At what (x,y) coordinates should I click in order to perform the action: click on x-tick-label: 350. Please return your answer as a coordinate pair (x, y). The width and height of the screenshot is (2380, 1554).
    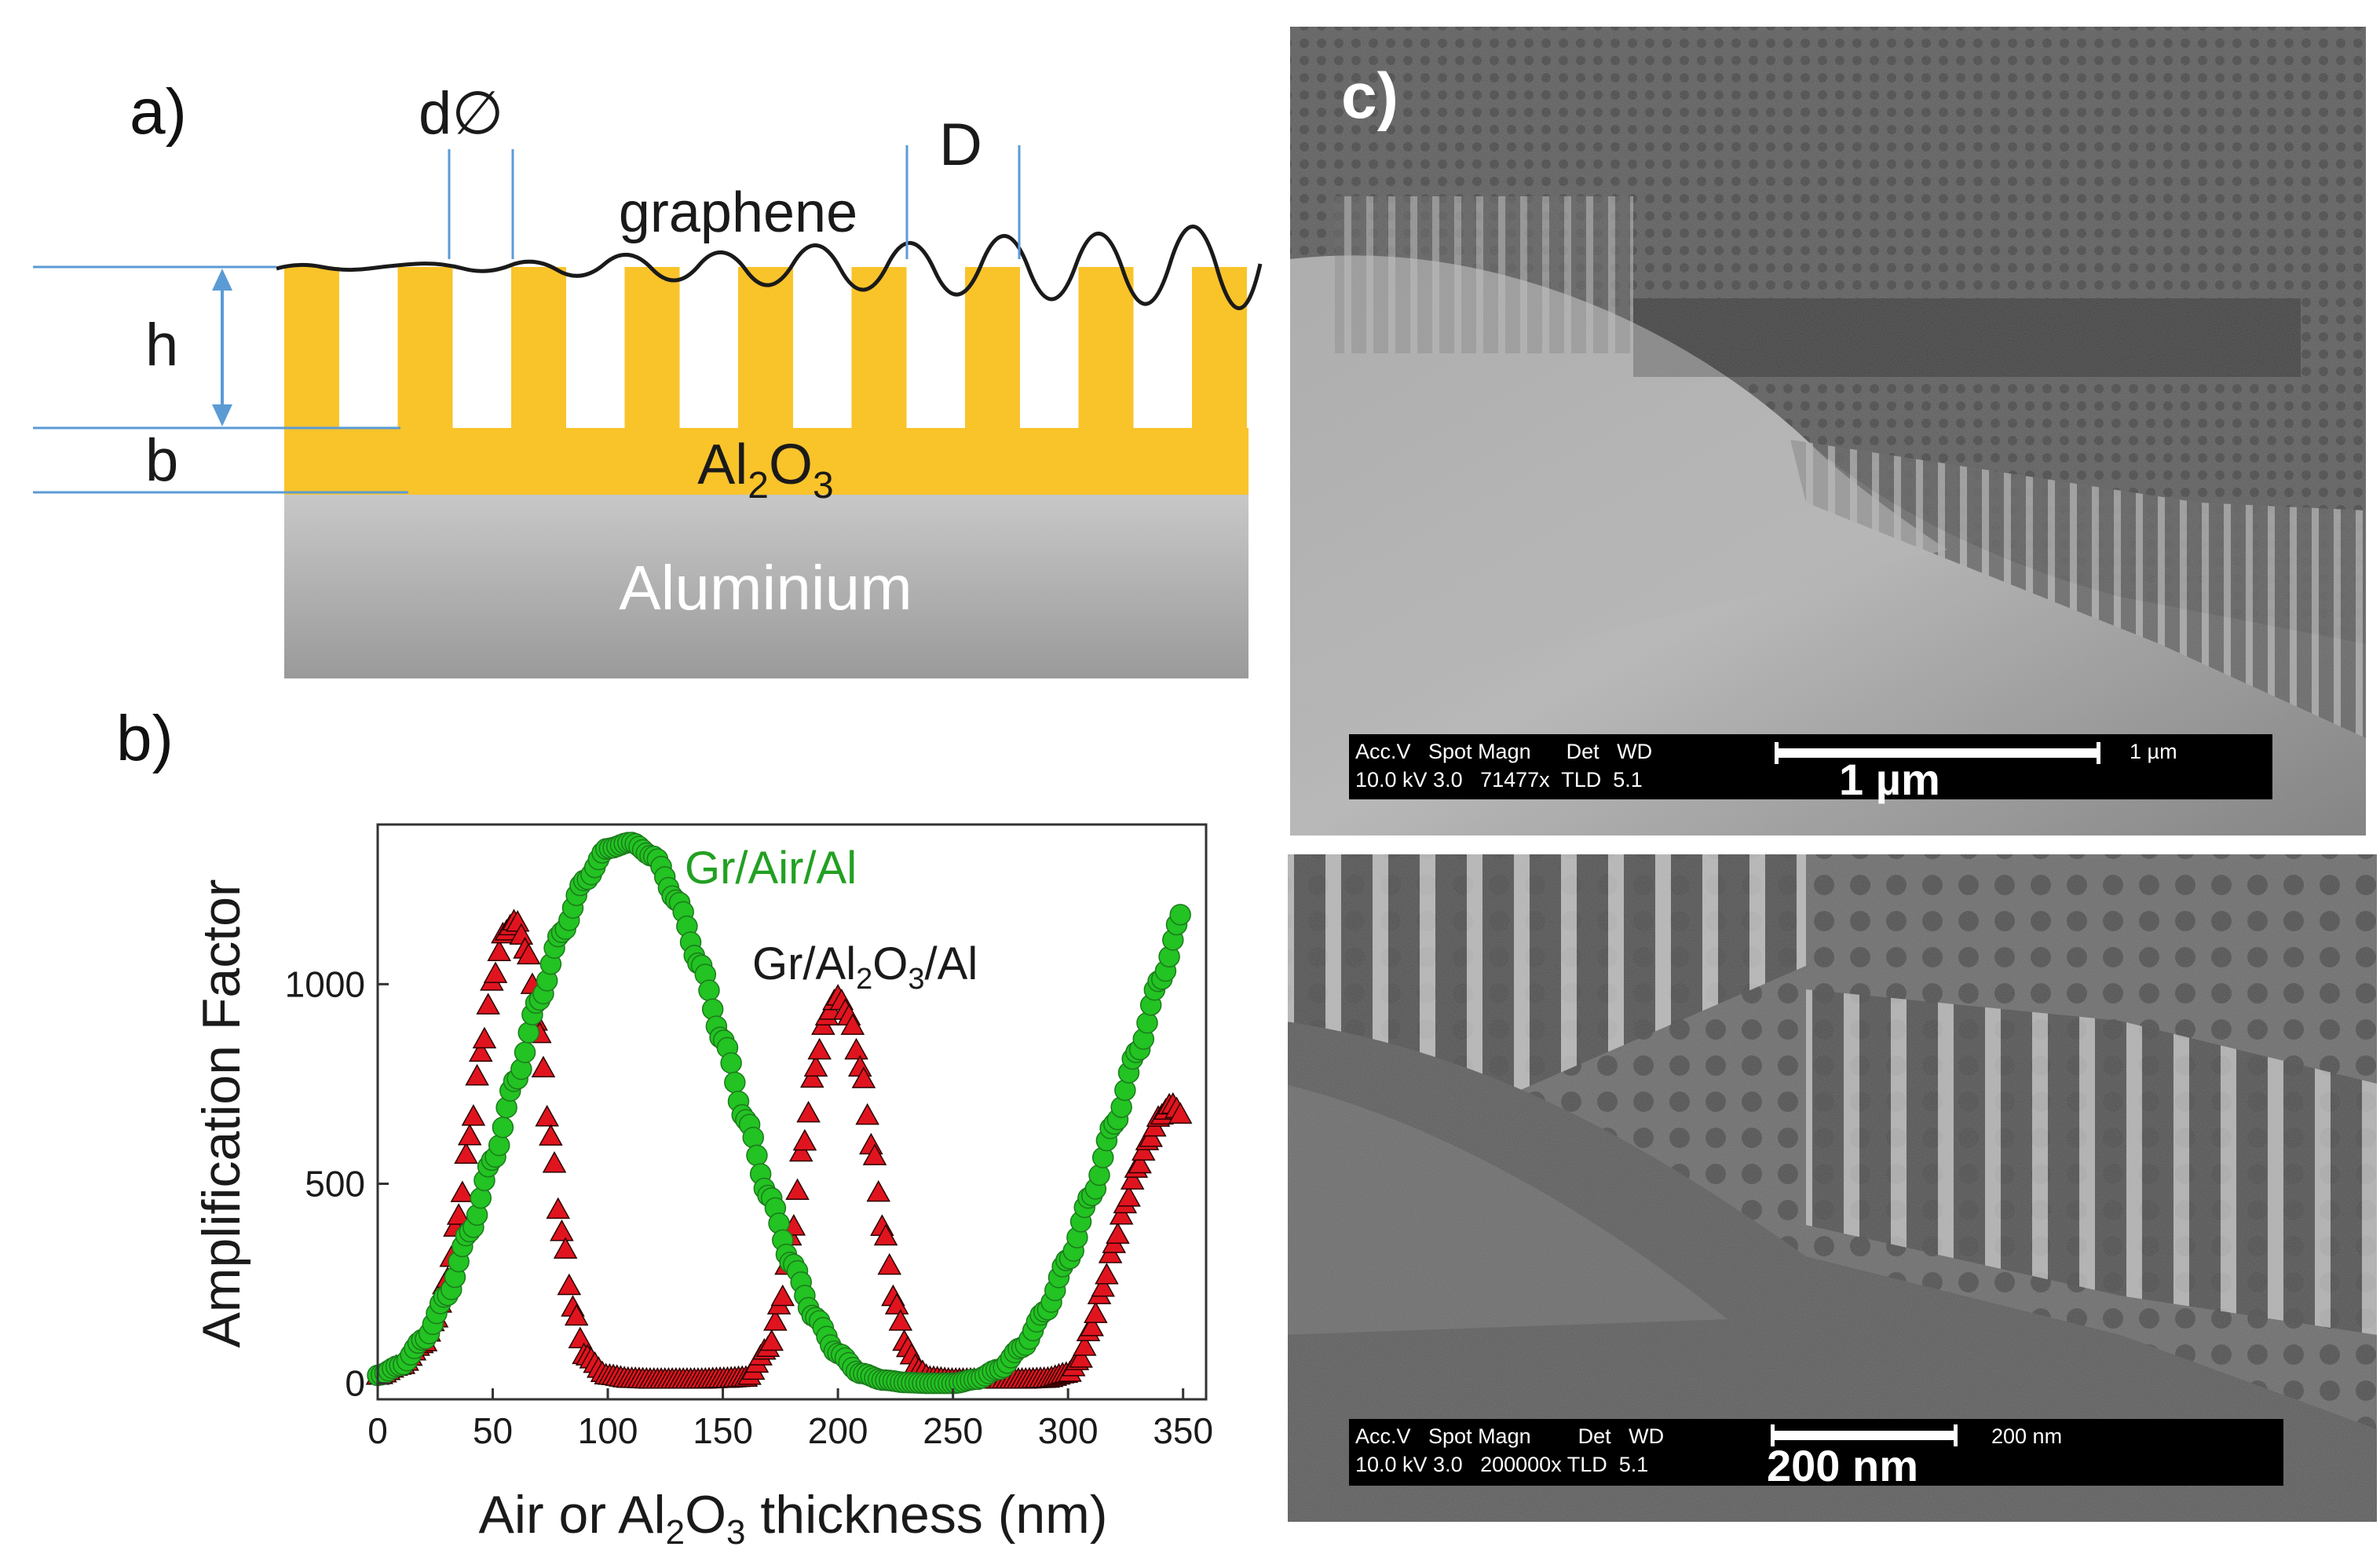
    Looking at the image, I should click on (1183, 1430).